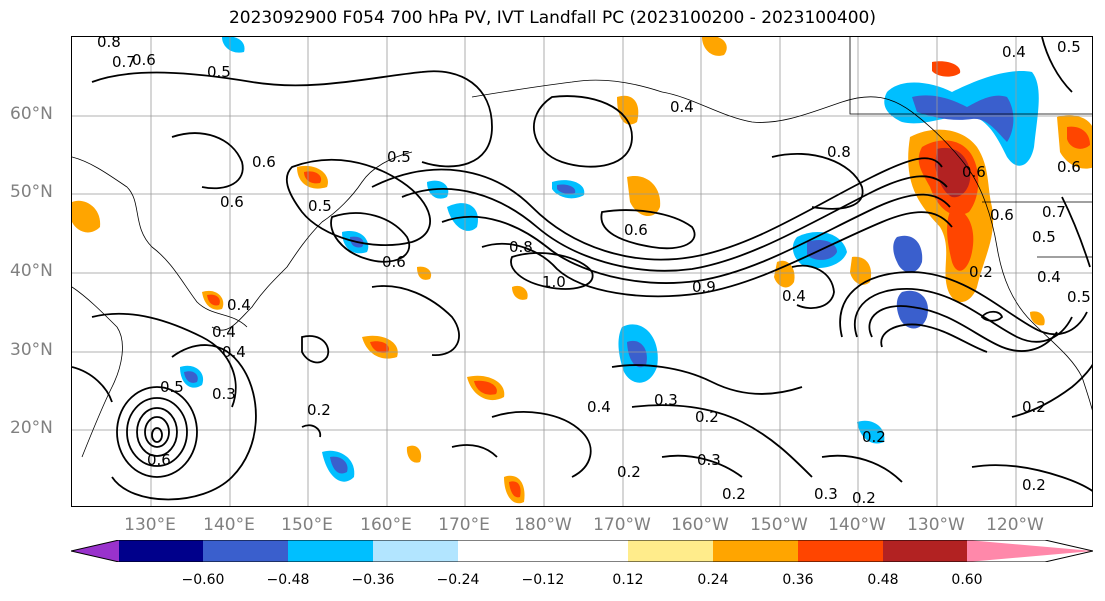 Image resolution: width=1105 pixels, height=601 pixels. I want to click on colorbar-tick: 0.48, so click(883, 580).